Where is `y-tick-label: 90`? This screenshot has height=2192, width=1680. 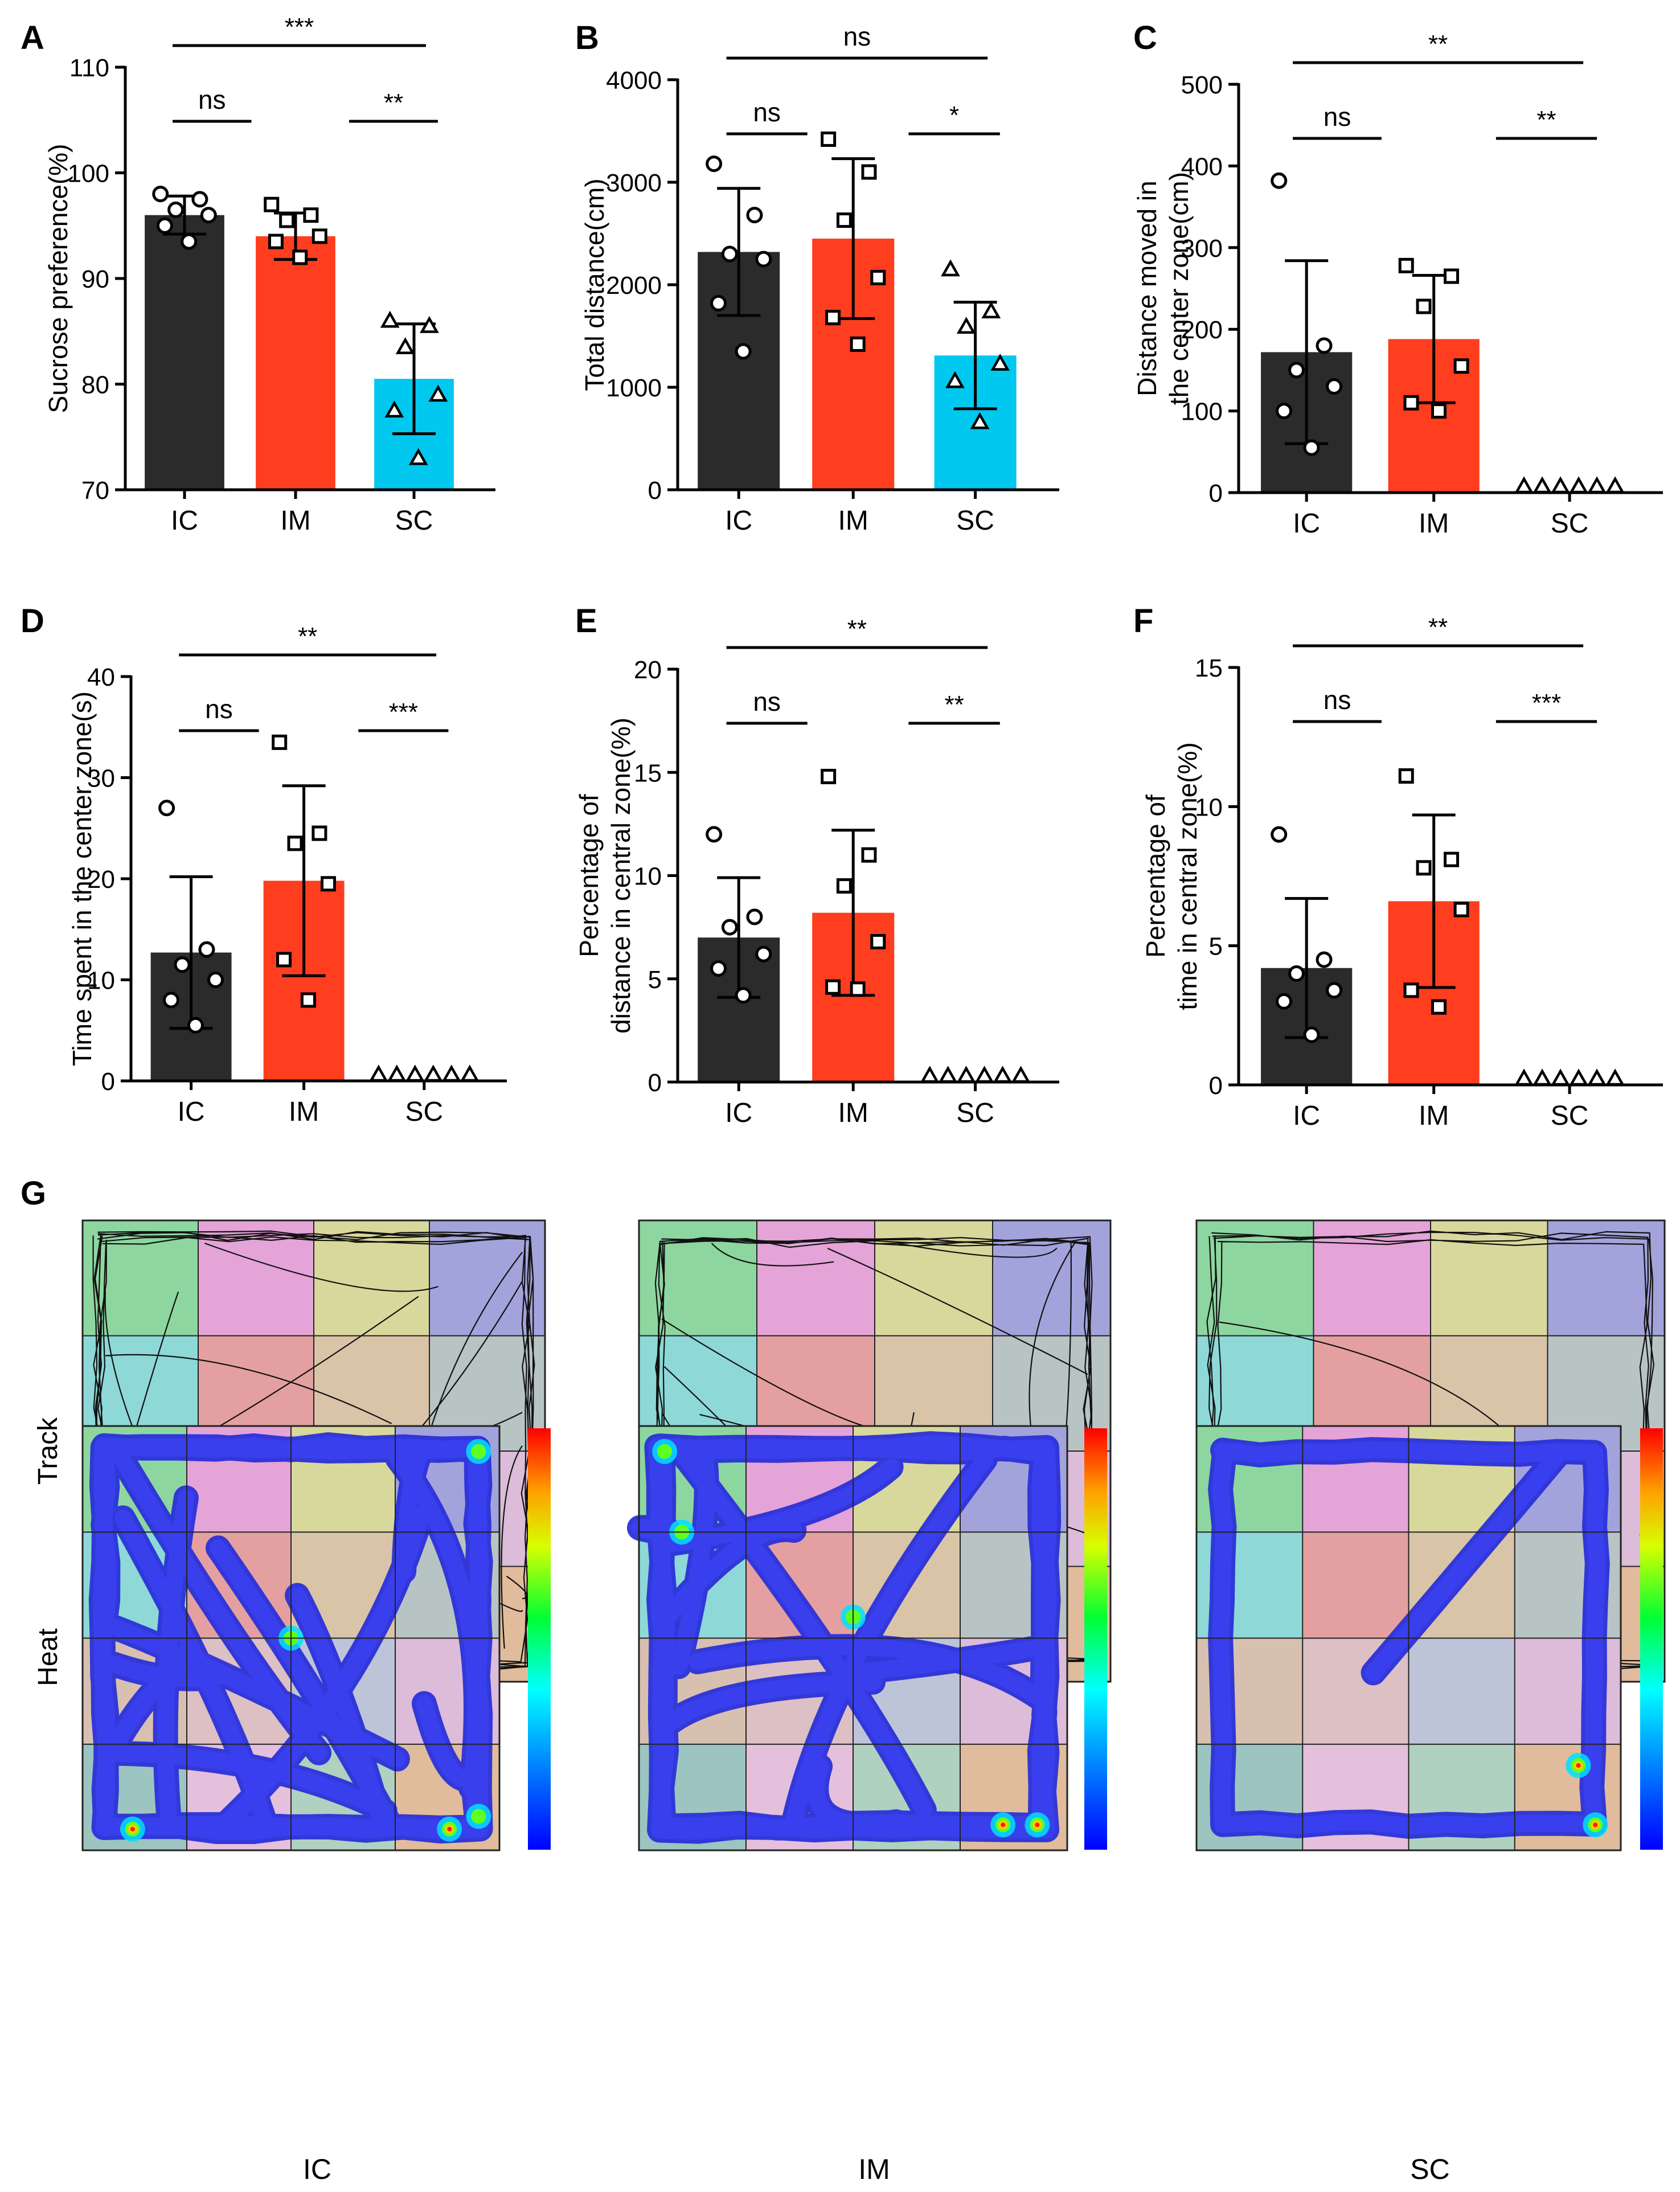
y-tick-label: 90 is located at coordinates (95, 279).